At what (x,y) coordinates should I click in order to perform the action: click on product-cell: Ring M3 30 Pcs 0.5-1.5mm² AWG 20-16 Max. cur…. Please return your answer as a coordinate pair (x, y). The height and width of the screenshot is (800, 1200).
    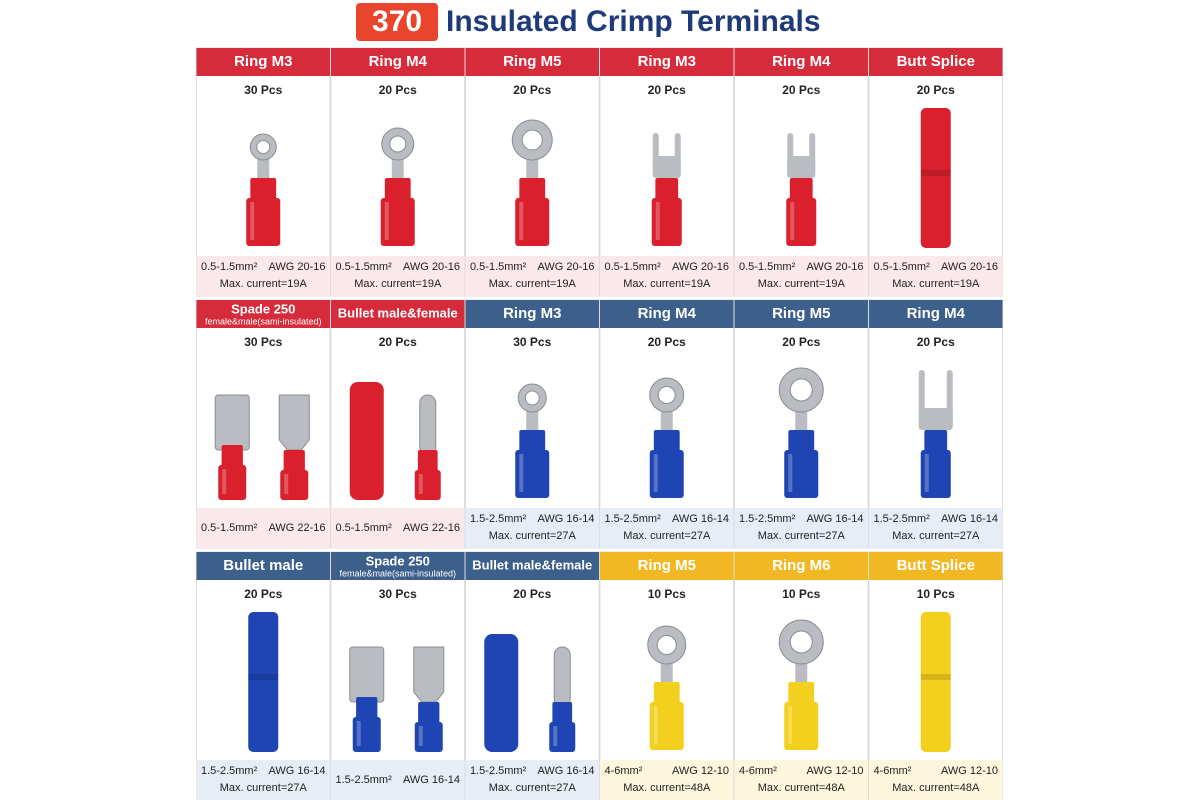
    Looking at the image, I should click on (263, 172).